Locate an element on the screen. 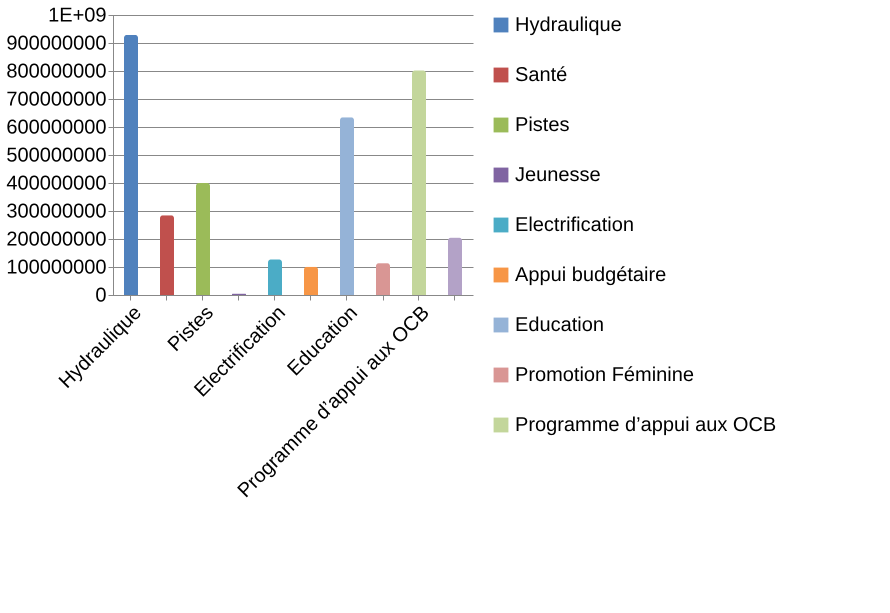  y-tick-label: 1E+09 is located at coordinates (77, 15).